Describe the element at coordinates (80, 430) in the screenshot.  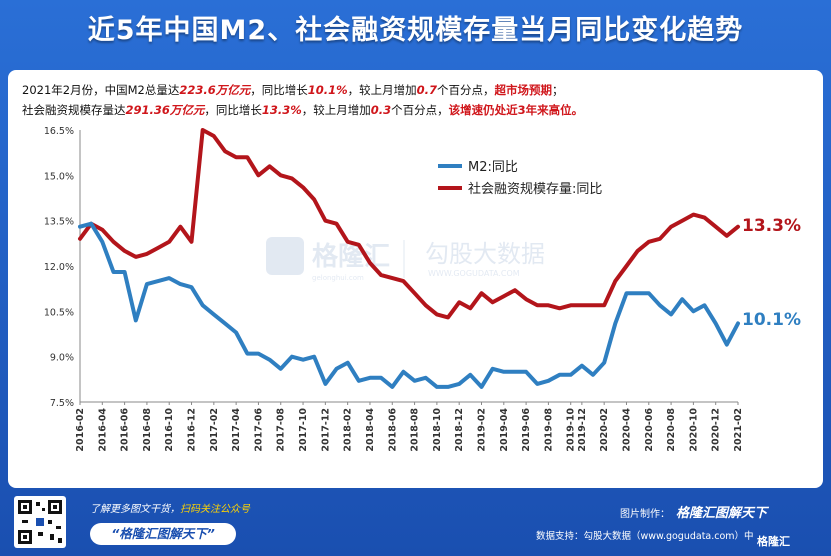
I see `x-tick-label: 2016-02` at that location.